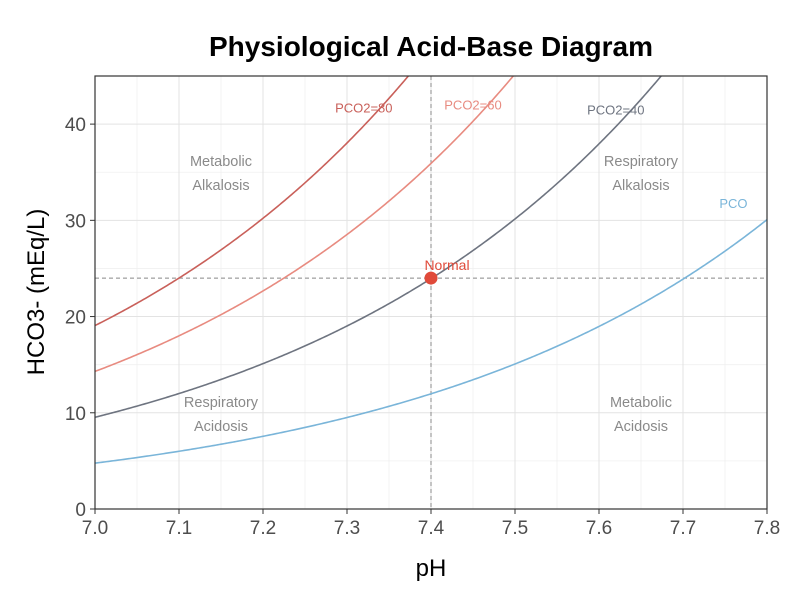 The image size is (800, 600). What do you see at coordinates (599, 528) in the screenshot?
I see `x-tick-label: 7.6` at bounding box center [599, 528].